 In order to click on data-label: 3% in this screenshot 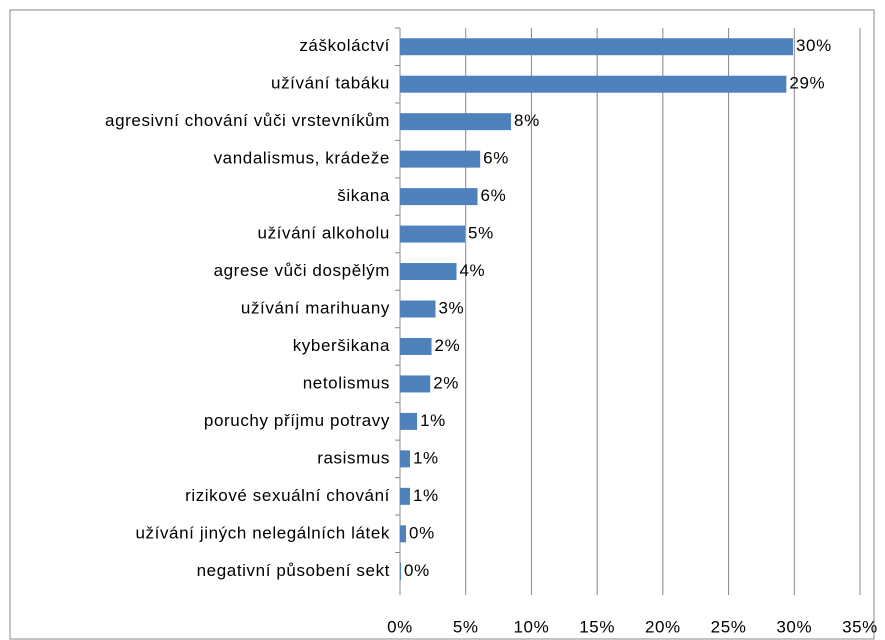, I will do `click(451, 307)`.